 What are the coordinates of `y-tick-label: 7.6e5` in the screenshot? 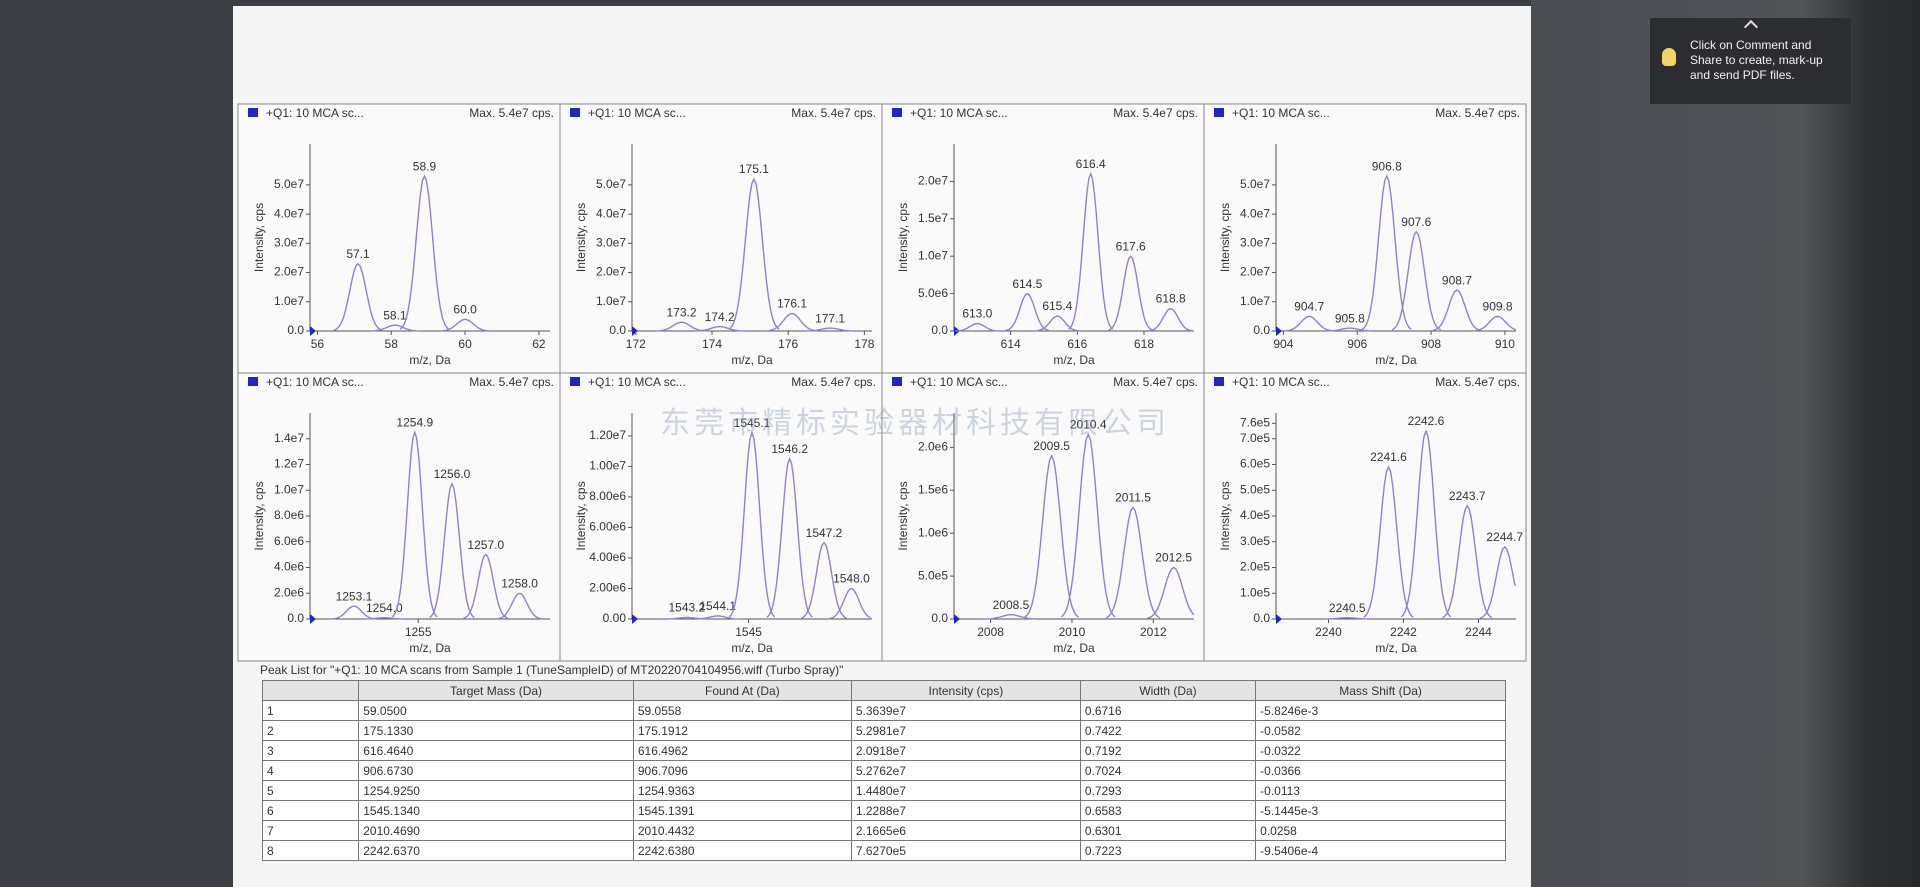 It's located at (1255, 422).